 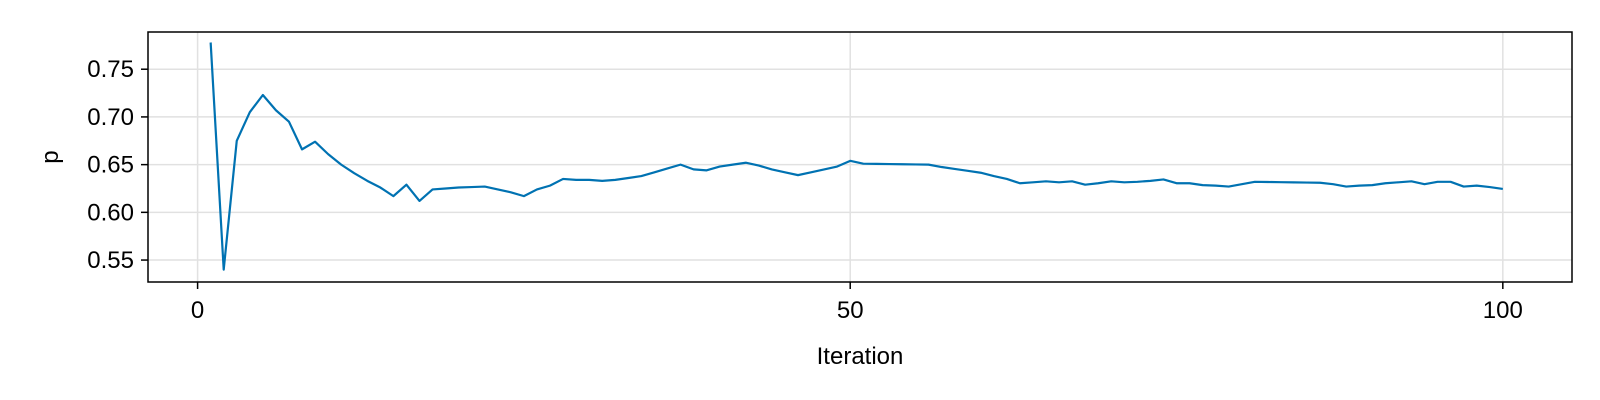 I want to click on y-tick-label: 0.65, so click(x=110, y=165).